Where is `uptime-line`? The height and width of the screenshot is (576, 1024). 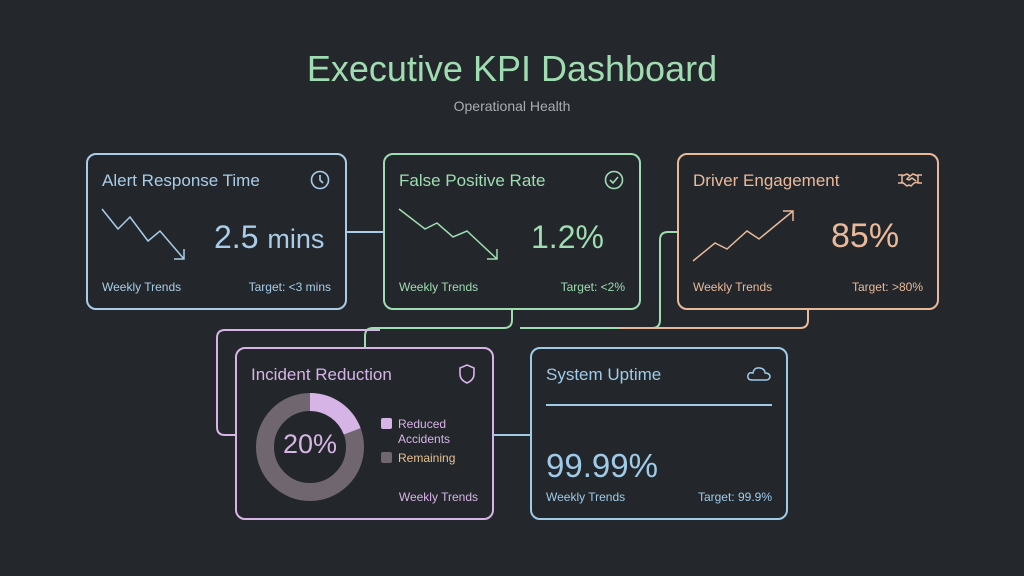 uptime-line is located at coordinates (659, 405).